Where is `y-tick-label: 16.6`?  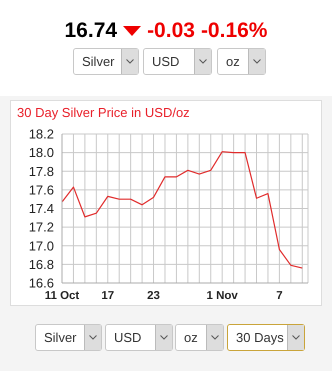
y-tick-label: 16.6 is located at coordinates (41, 283).